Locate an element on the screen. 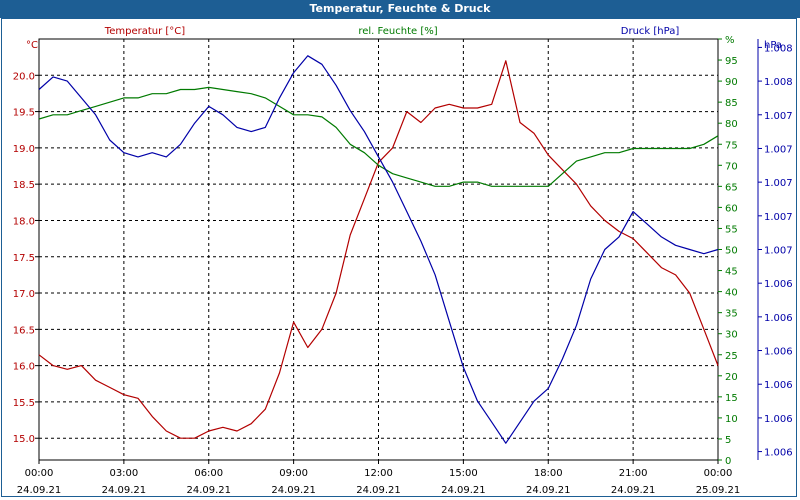 Image resolution: width=800 pixels, height=500 pixels. humidity-tick-label: 60 is located at coordinates (731, 208).